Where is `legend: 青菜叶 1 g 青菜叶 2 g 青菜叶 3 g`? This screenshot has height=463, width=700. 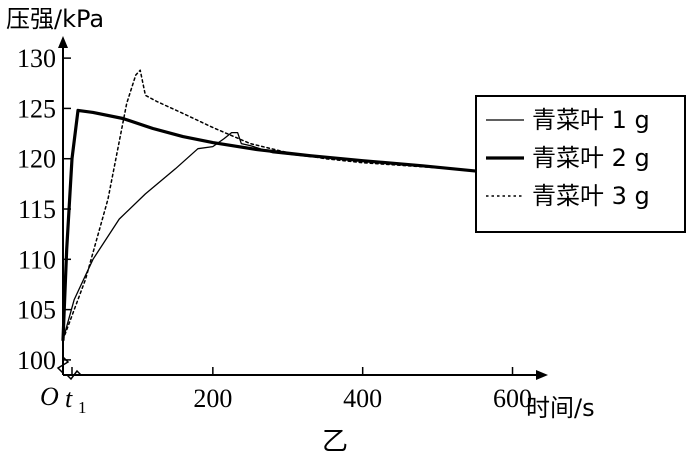 legend: 青菜叶 1 g 青菜叶 2 g 青菜叶 3 g is located at coordinates (580, 164).